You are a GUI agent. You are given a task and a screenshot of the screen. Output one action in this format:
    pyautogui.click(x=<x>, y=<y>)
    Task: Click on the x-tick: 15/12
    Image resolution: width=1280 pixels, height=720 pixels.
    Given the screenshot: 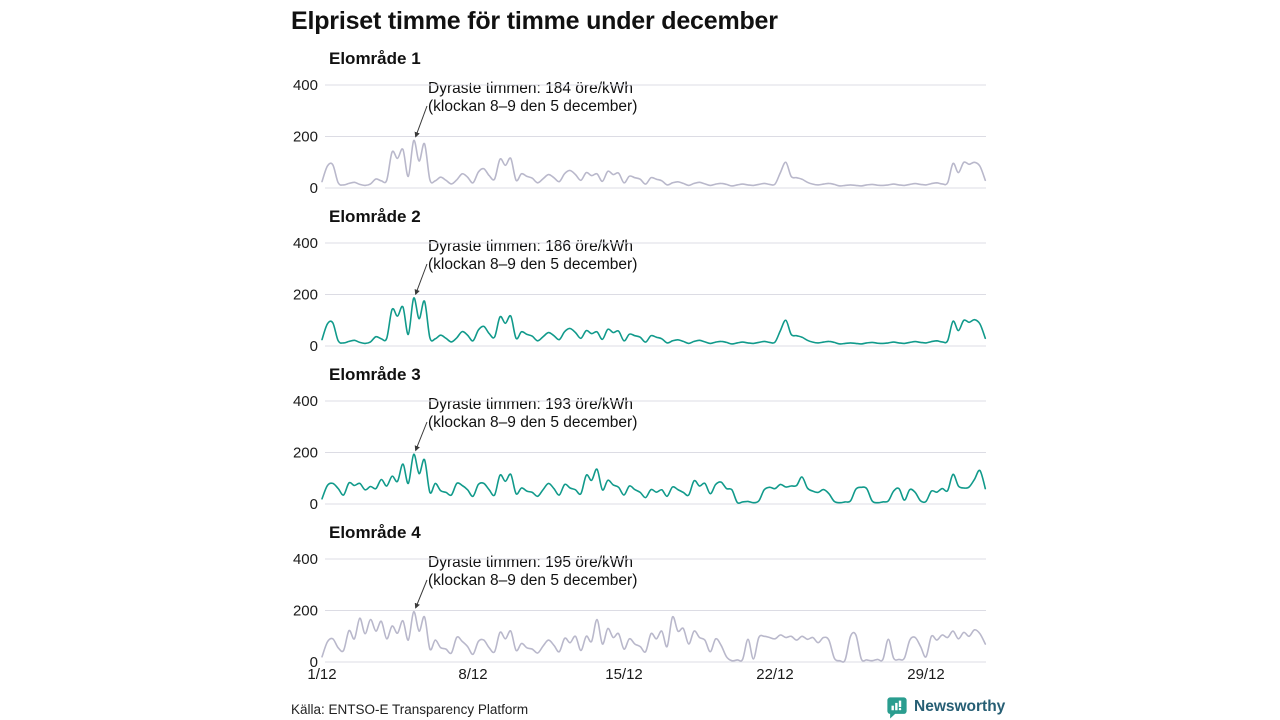 What is the action you would take?
    pyautogui.click(x=624, y=674)
    